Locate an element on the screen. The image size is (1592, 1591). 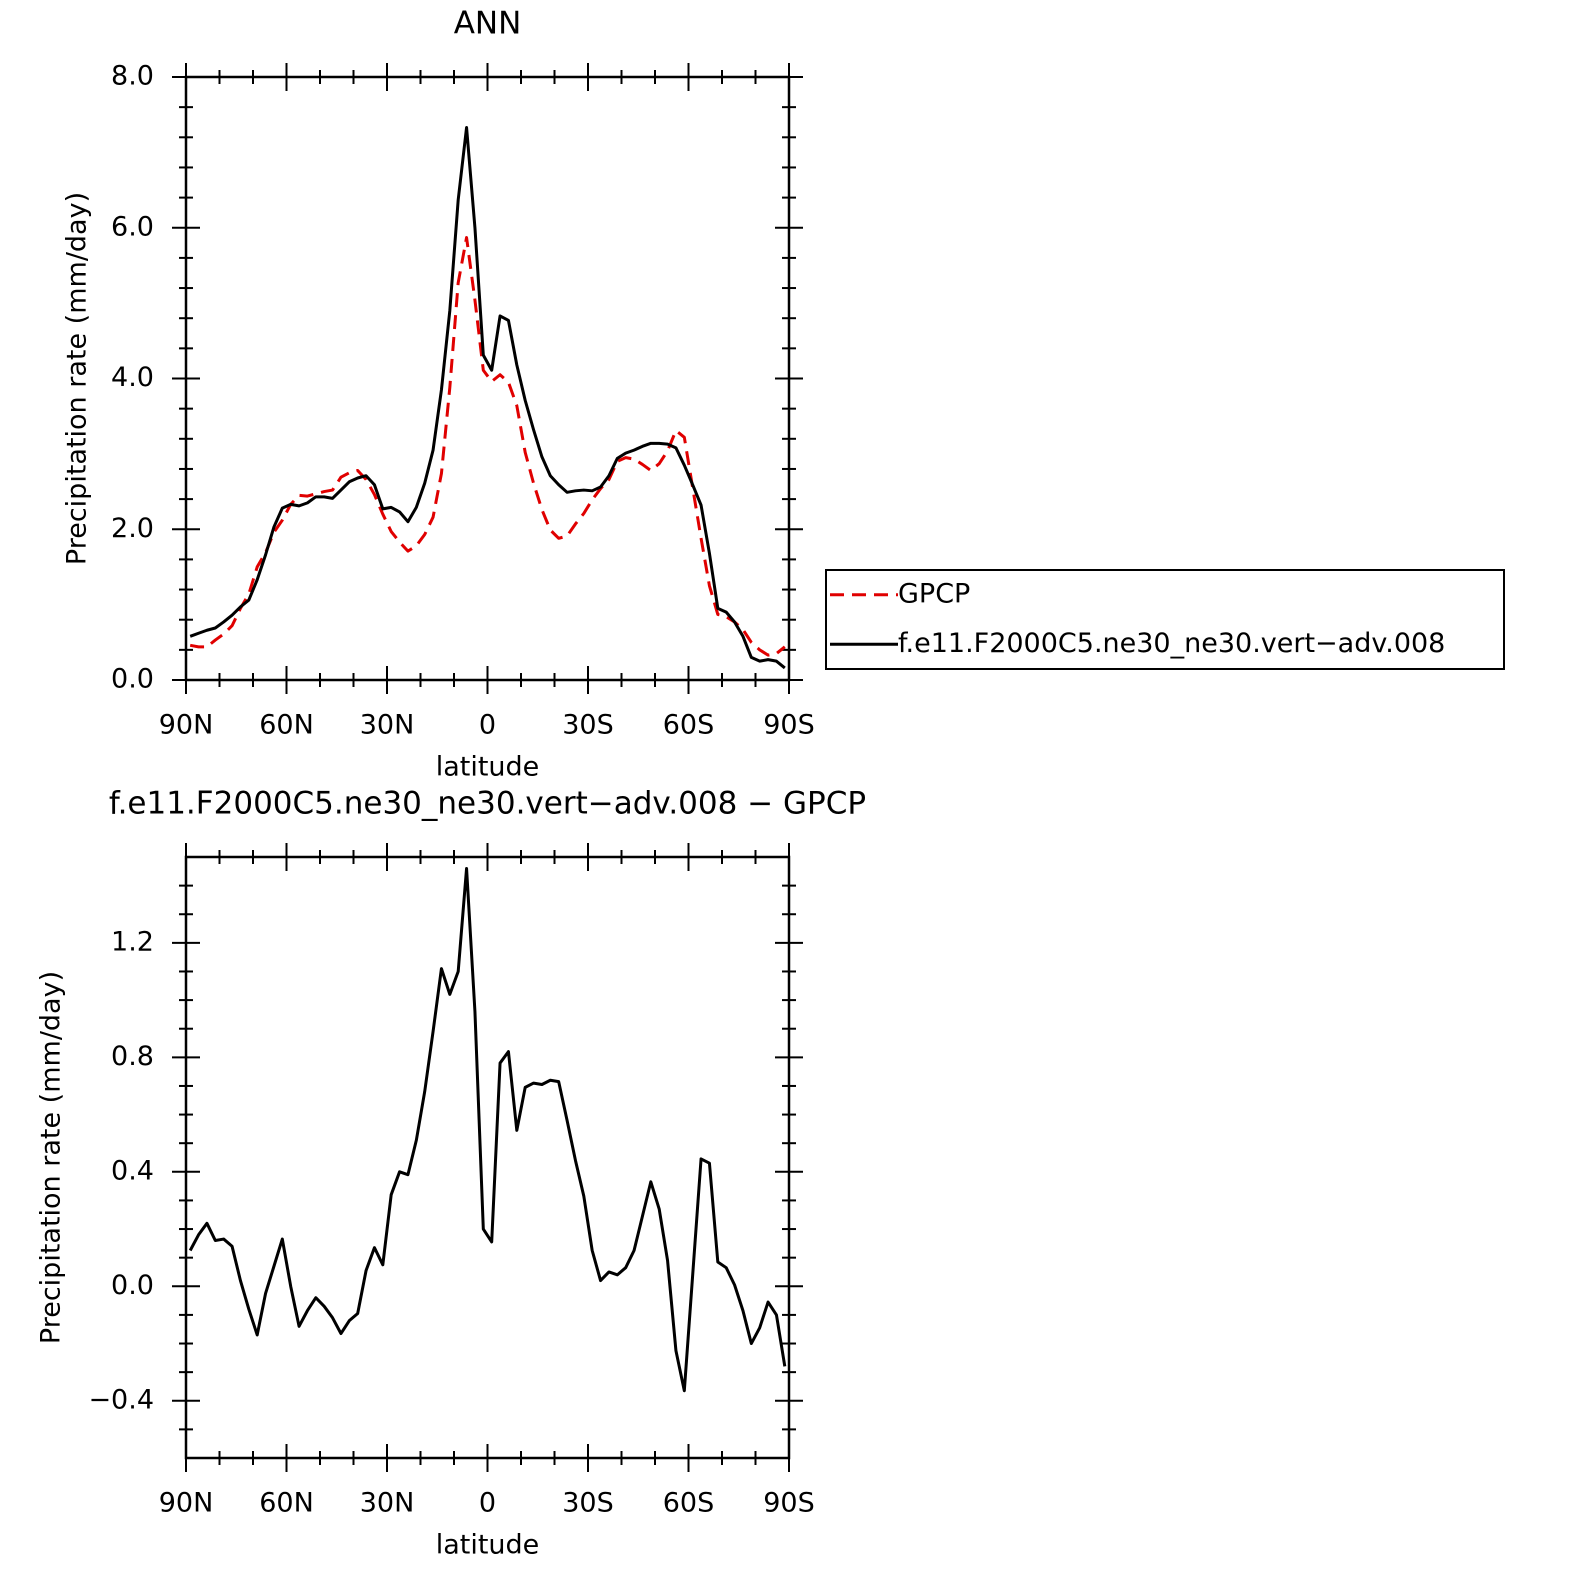
y-tick-label: 1.2 is located at coordinates (132, 941).